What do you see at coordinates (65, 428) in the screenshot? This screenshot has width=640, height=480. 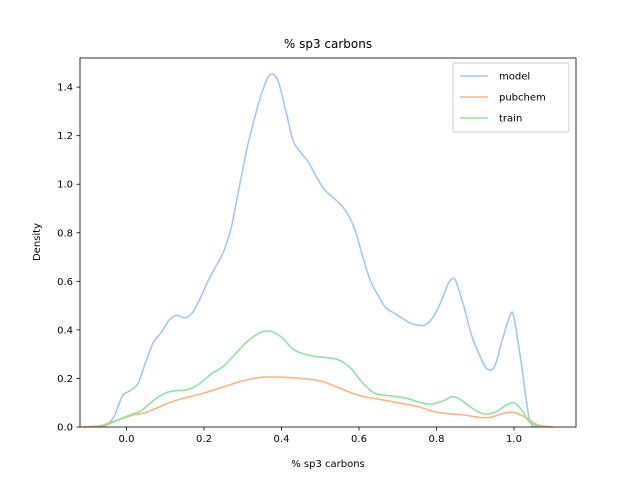 I see `y-tick-label: 0.0` at bounding box center [65, 428].